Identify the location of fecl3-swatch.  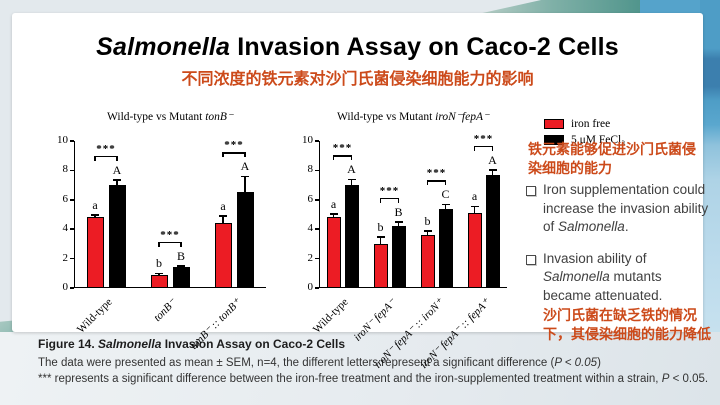
(554, 140).